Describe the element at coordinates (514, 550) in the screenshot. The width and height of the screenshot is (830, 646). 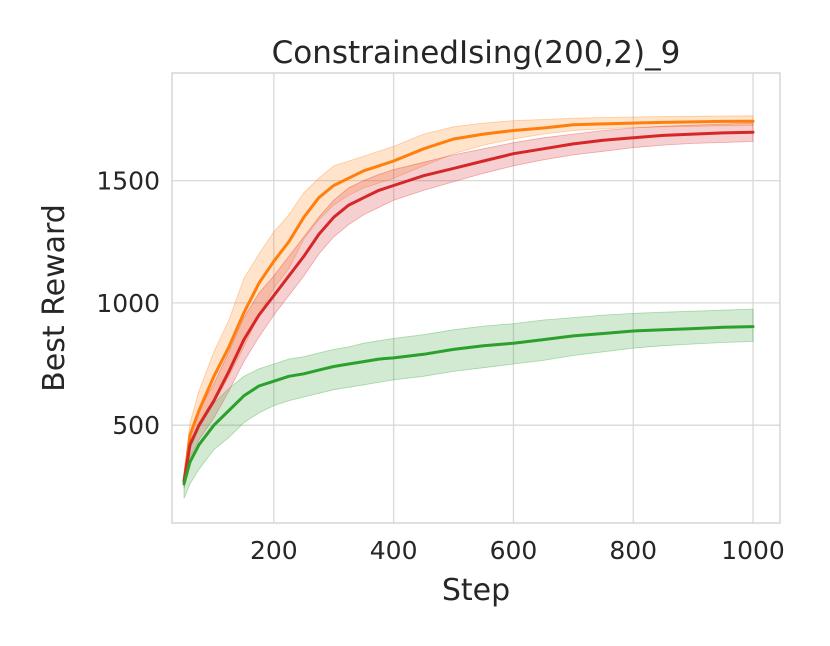
I see `x-tick-label: 600` at that location.